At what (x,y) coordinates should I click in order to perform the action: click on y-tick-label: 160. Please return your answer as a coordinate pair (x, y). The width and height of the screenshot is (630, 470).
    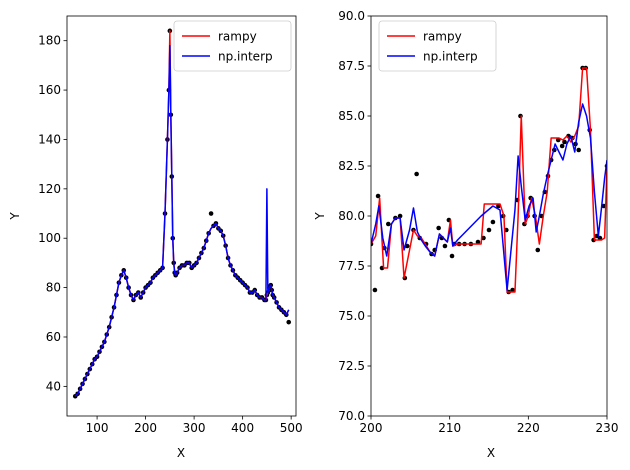
    Looking at the image, I should click on (49, 90).